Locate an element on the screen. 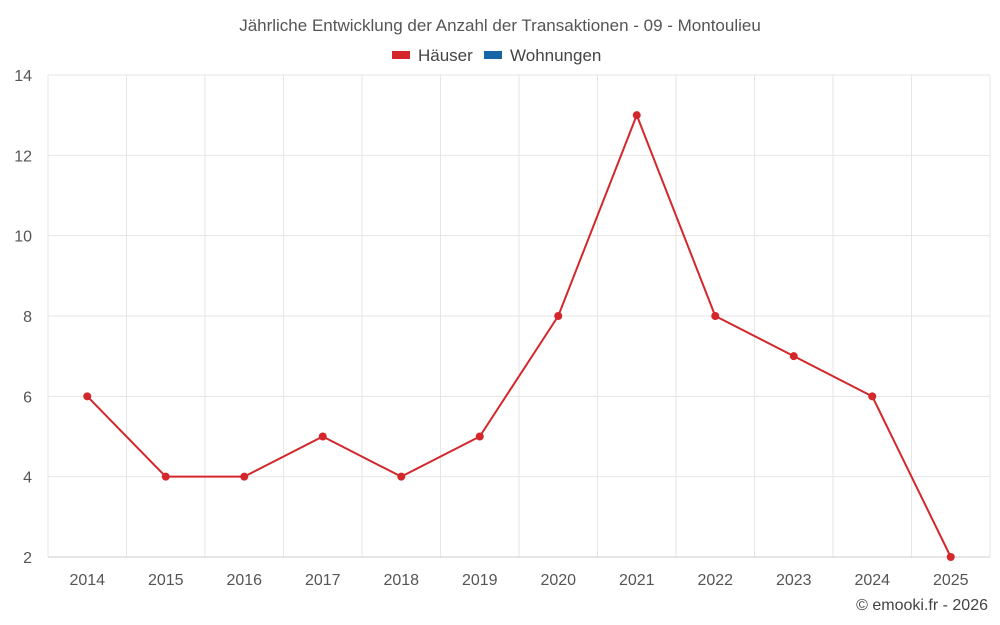 Image resolution: width=1000 pixels, height=625 pixels. y-tick-label: 10 is located at coordinates (23, 237).